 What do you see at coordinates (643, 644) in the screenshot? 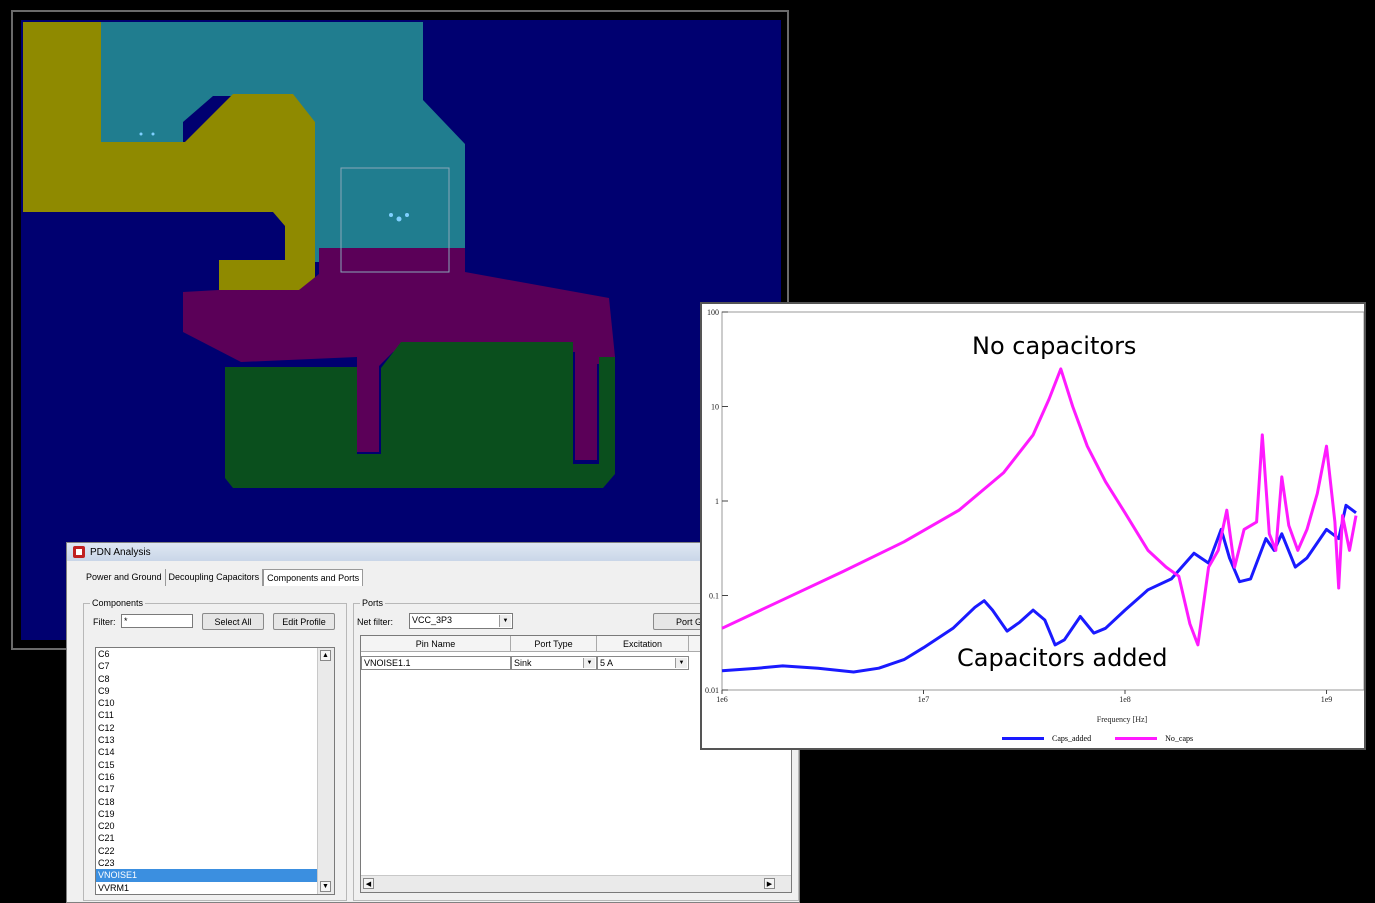
I see `column-header-excitation: Excitation` at bounding box center [643, 644].